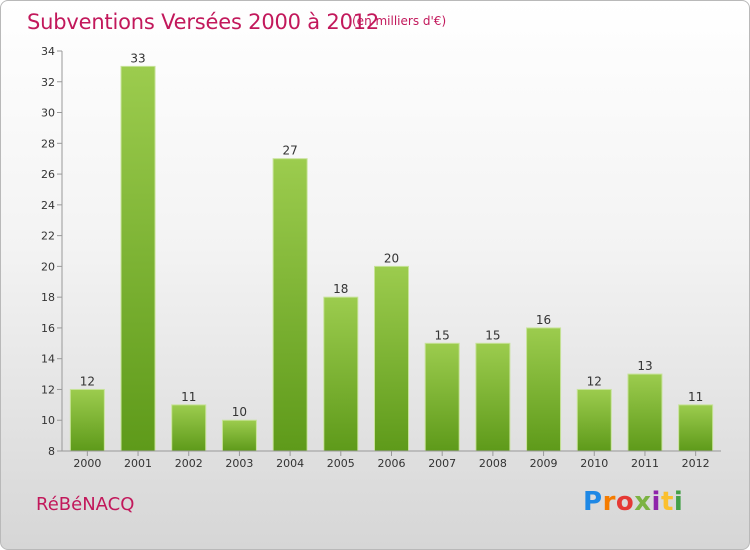  What do you see at coordinates (341, 374) in the screenshot?
I see `bar-2005` at bounding box center [341, 374].